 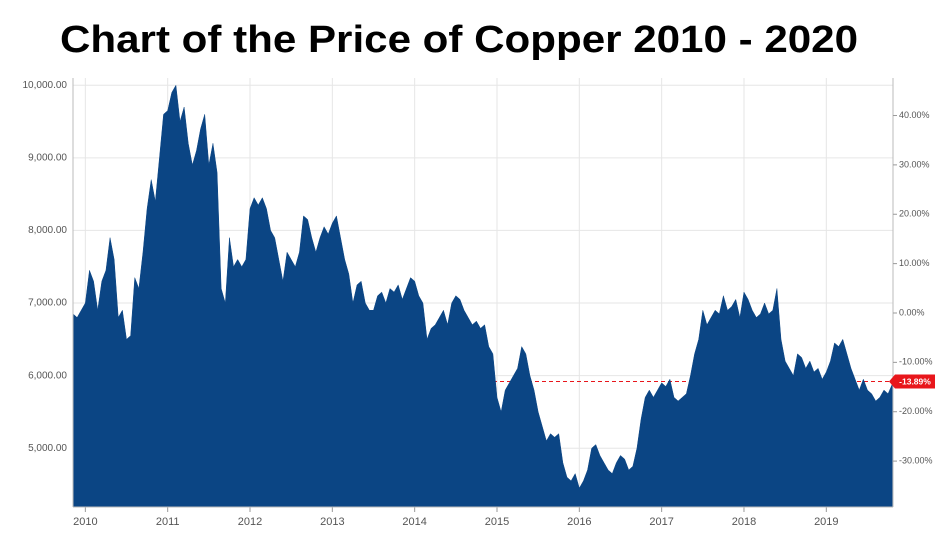 I want to click on y-tick-label: 8,000.00, so click(x=47, y=230).